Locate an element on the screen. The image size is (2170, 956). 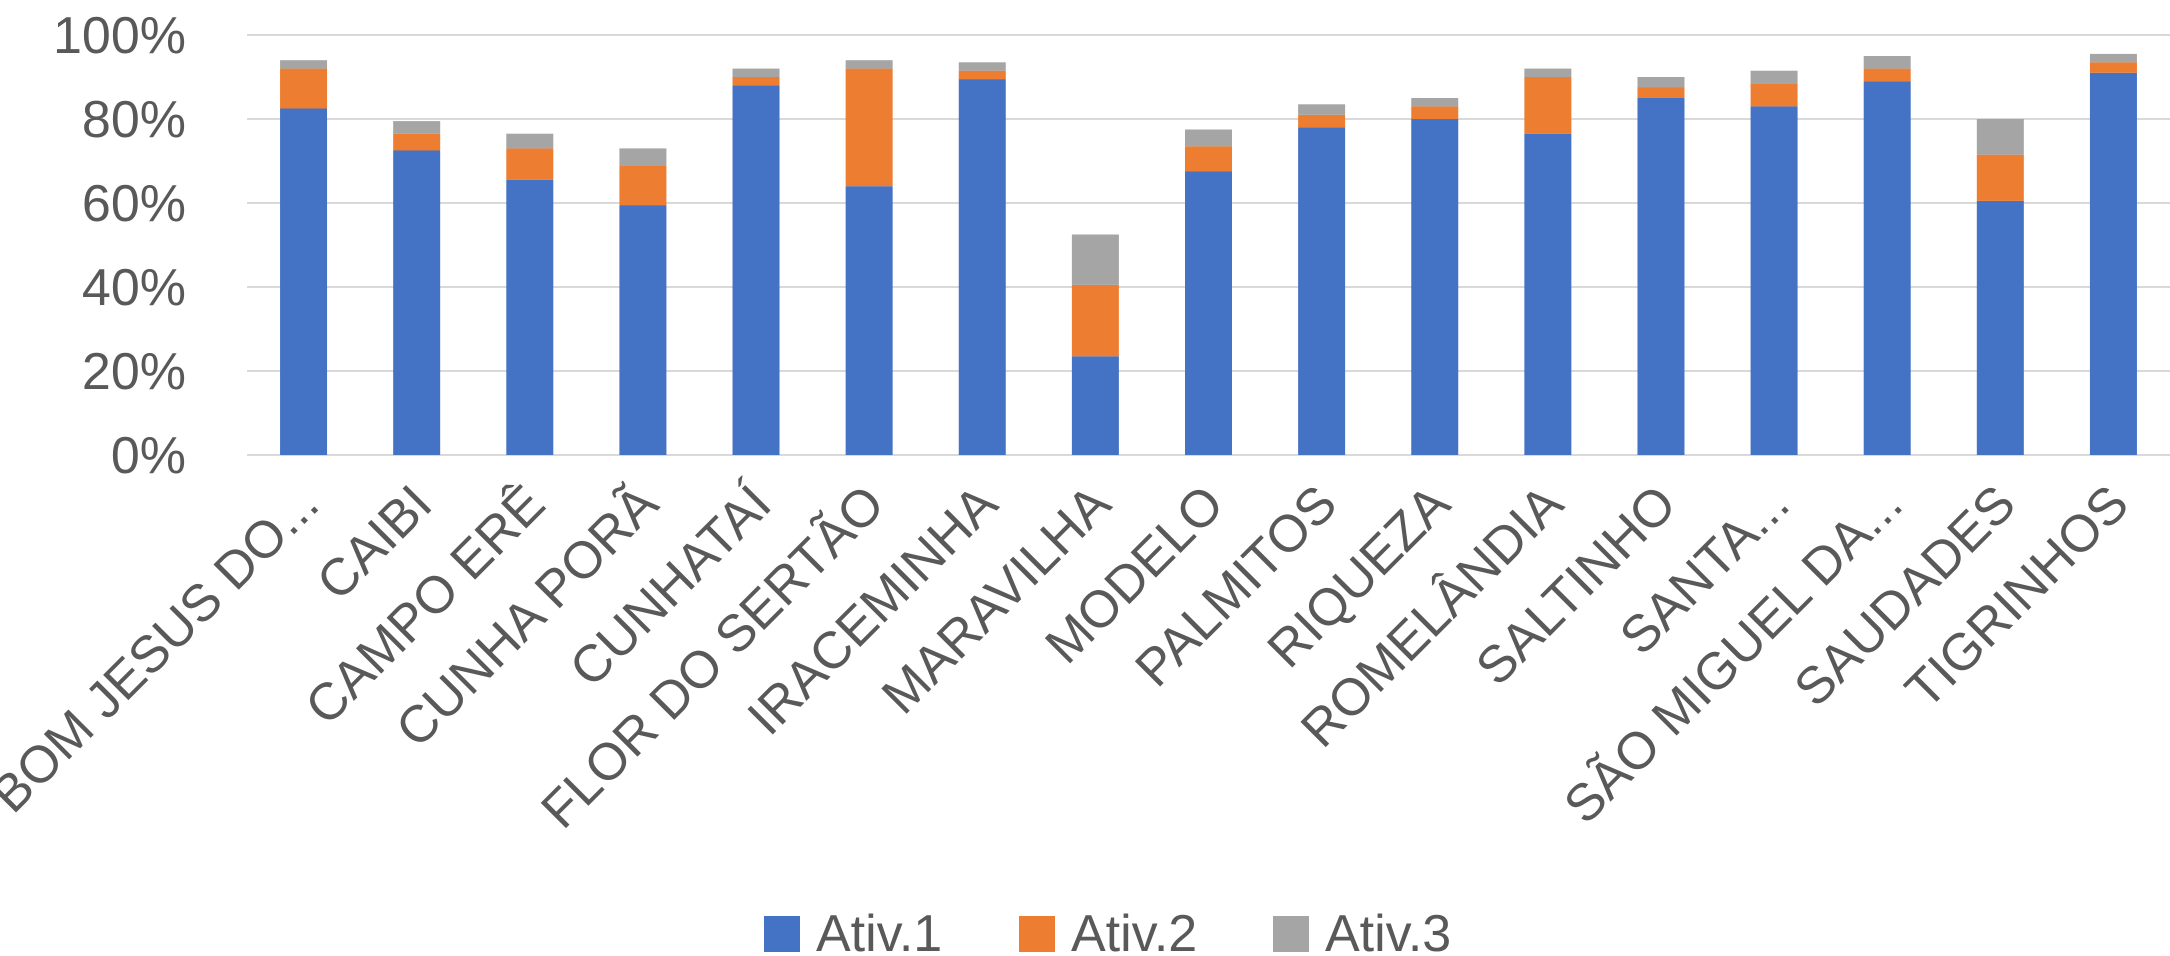
legend-label: Ativ.1 is located at coordinates (879, 930).